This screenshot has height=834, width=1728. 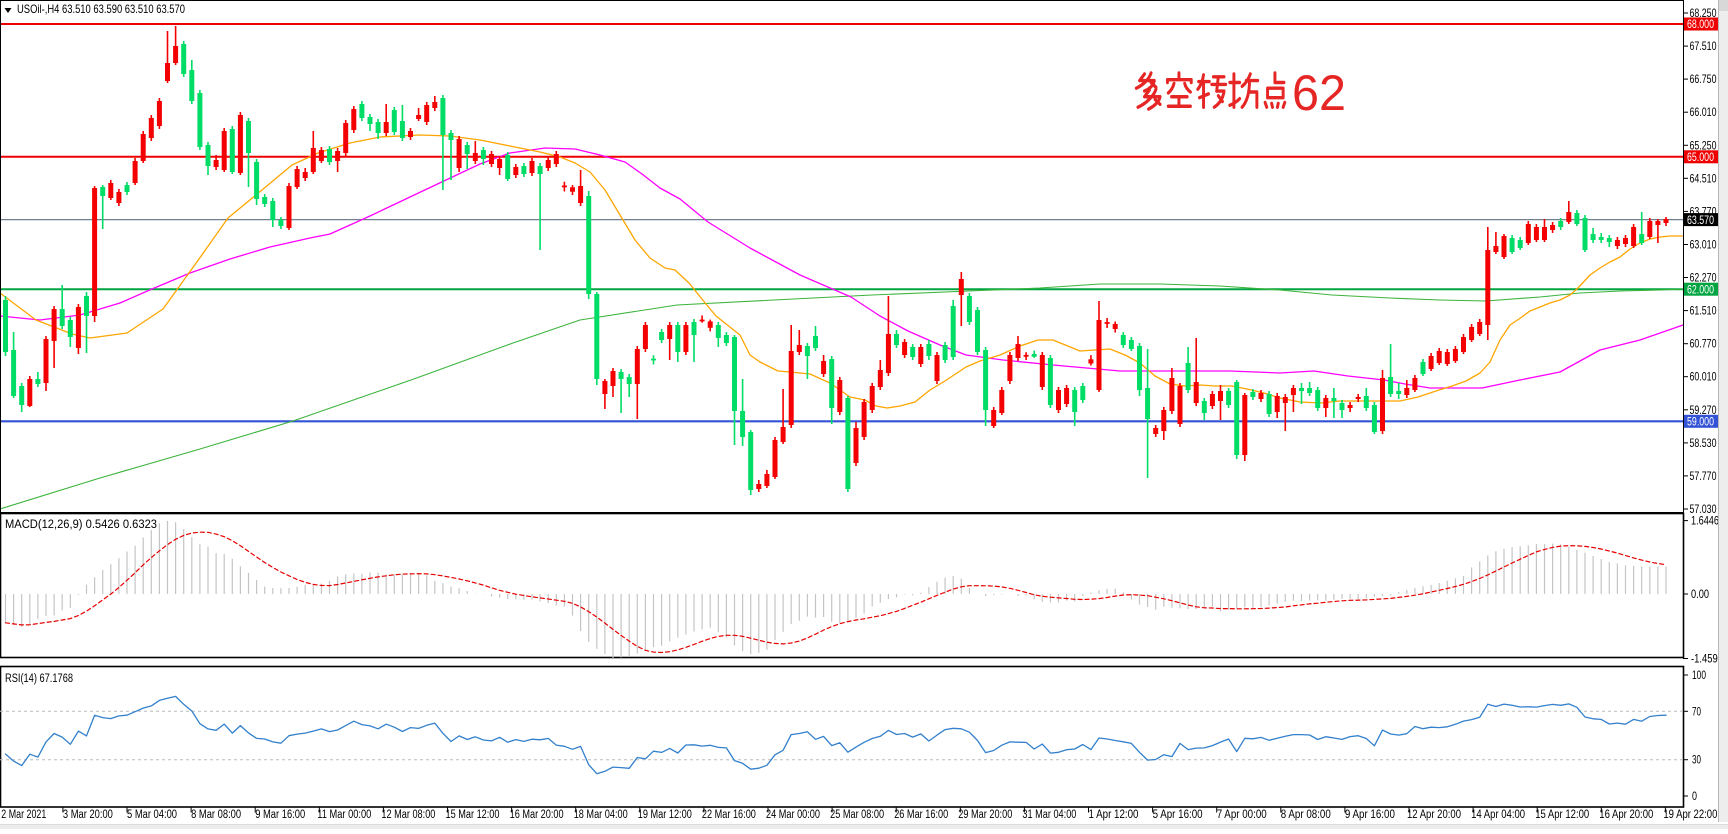 What do you see at coordinates (1703, 279) in the screenshot?
I see `svg-text: 62.270` at bounding box center [1703, 279].